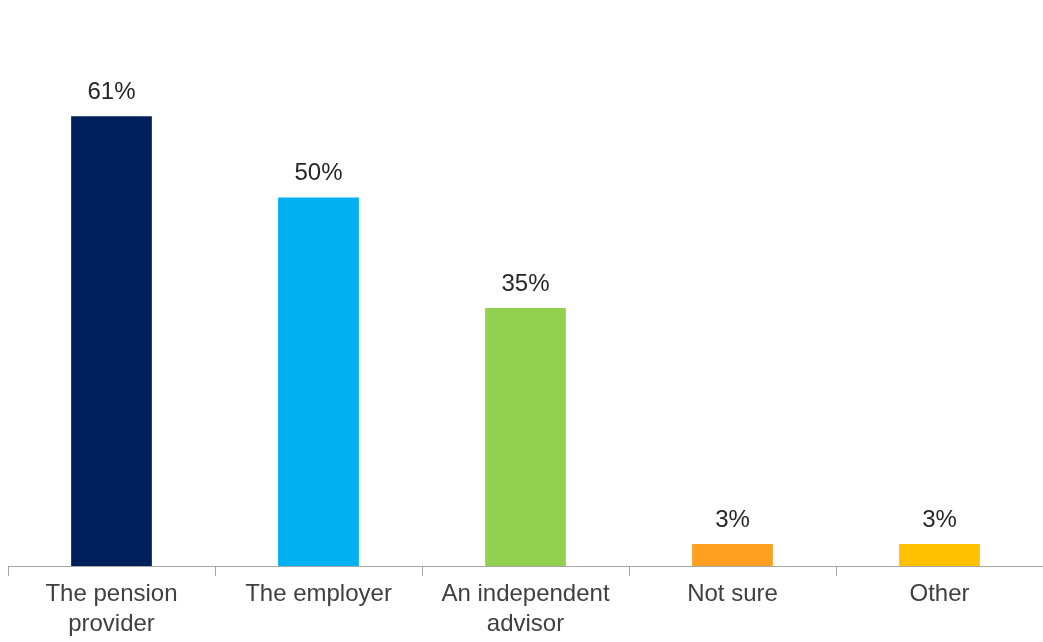 This screenshot has height=642, width=1043. Describe the element at coordinates (111, 607) in the screenshot. I see `x-tick-label: The pension provider` at that location.